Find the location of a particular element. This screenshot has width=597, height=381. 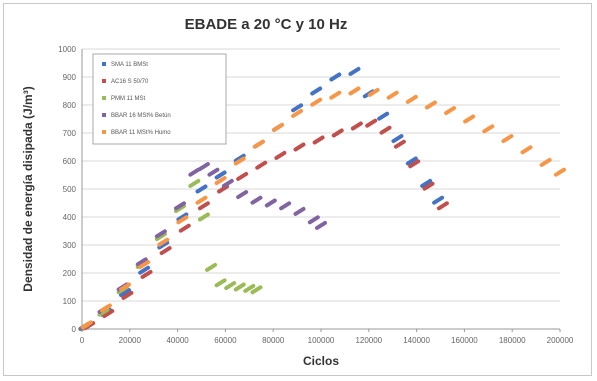

x-tick-label: 80000 is located at coordinates (273, 340).